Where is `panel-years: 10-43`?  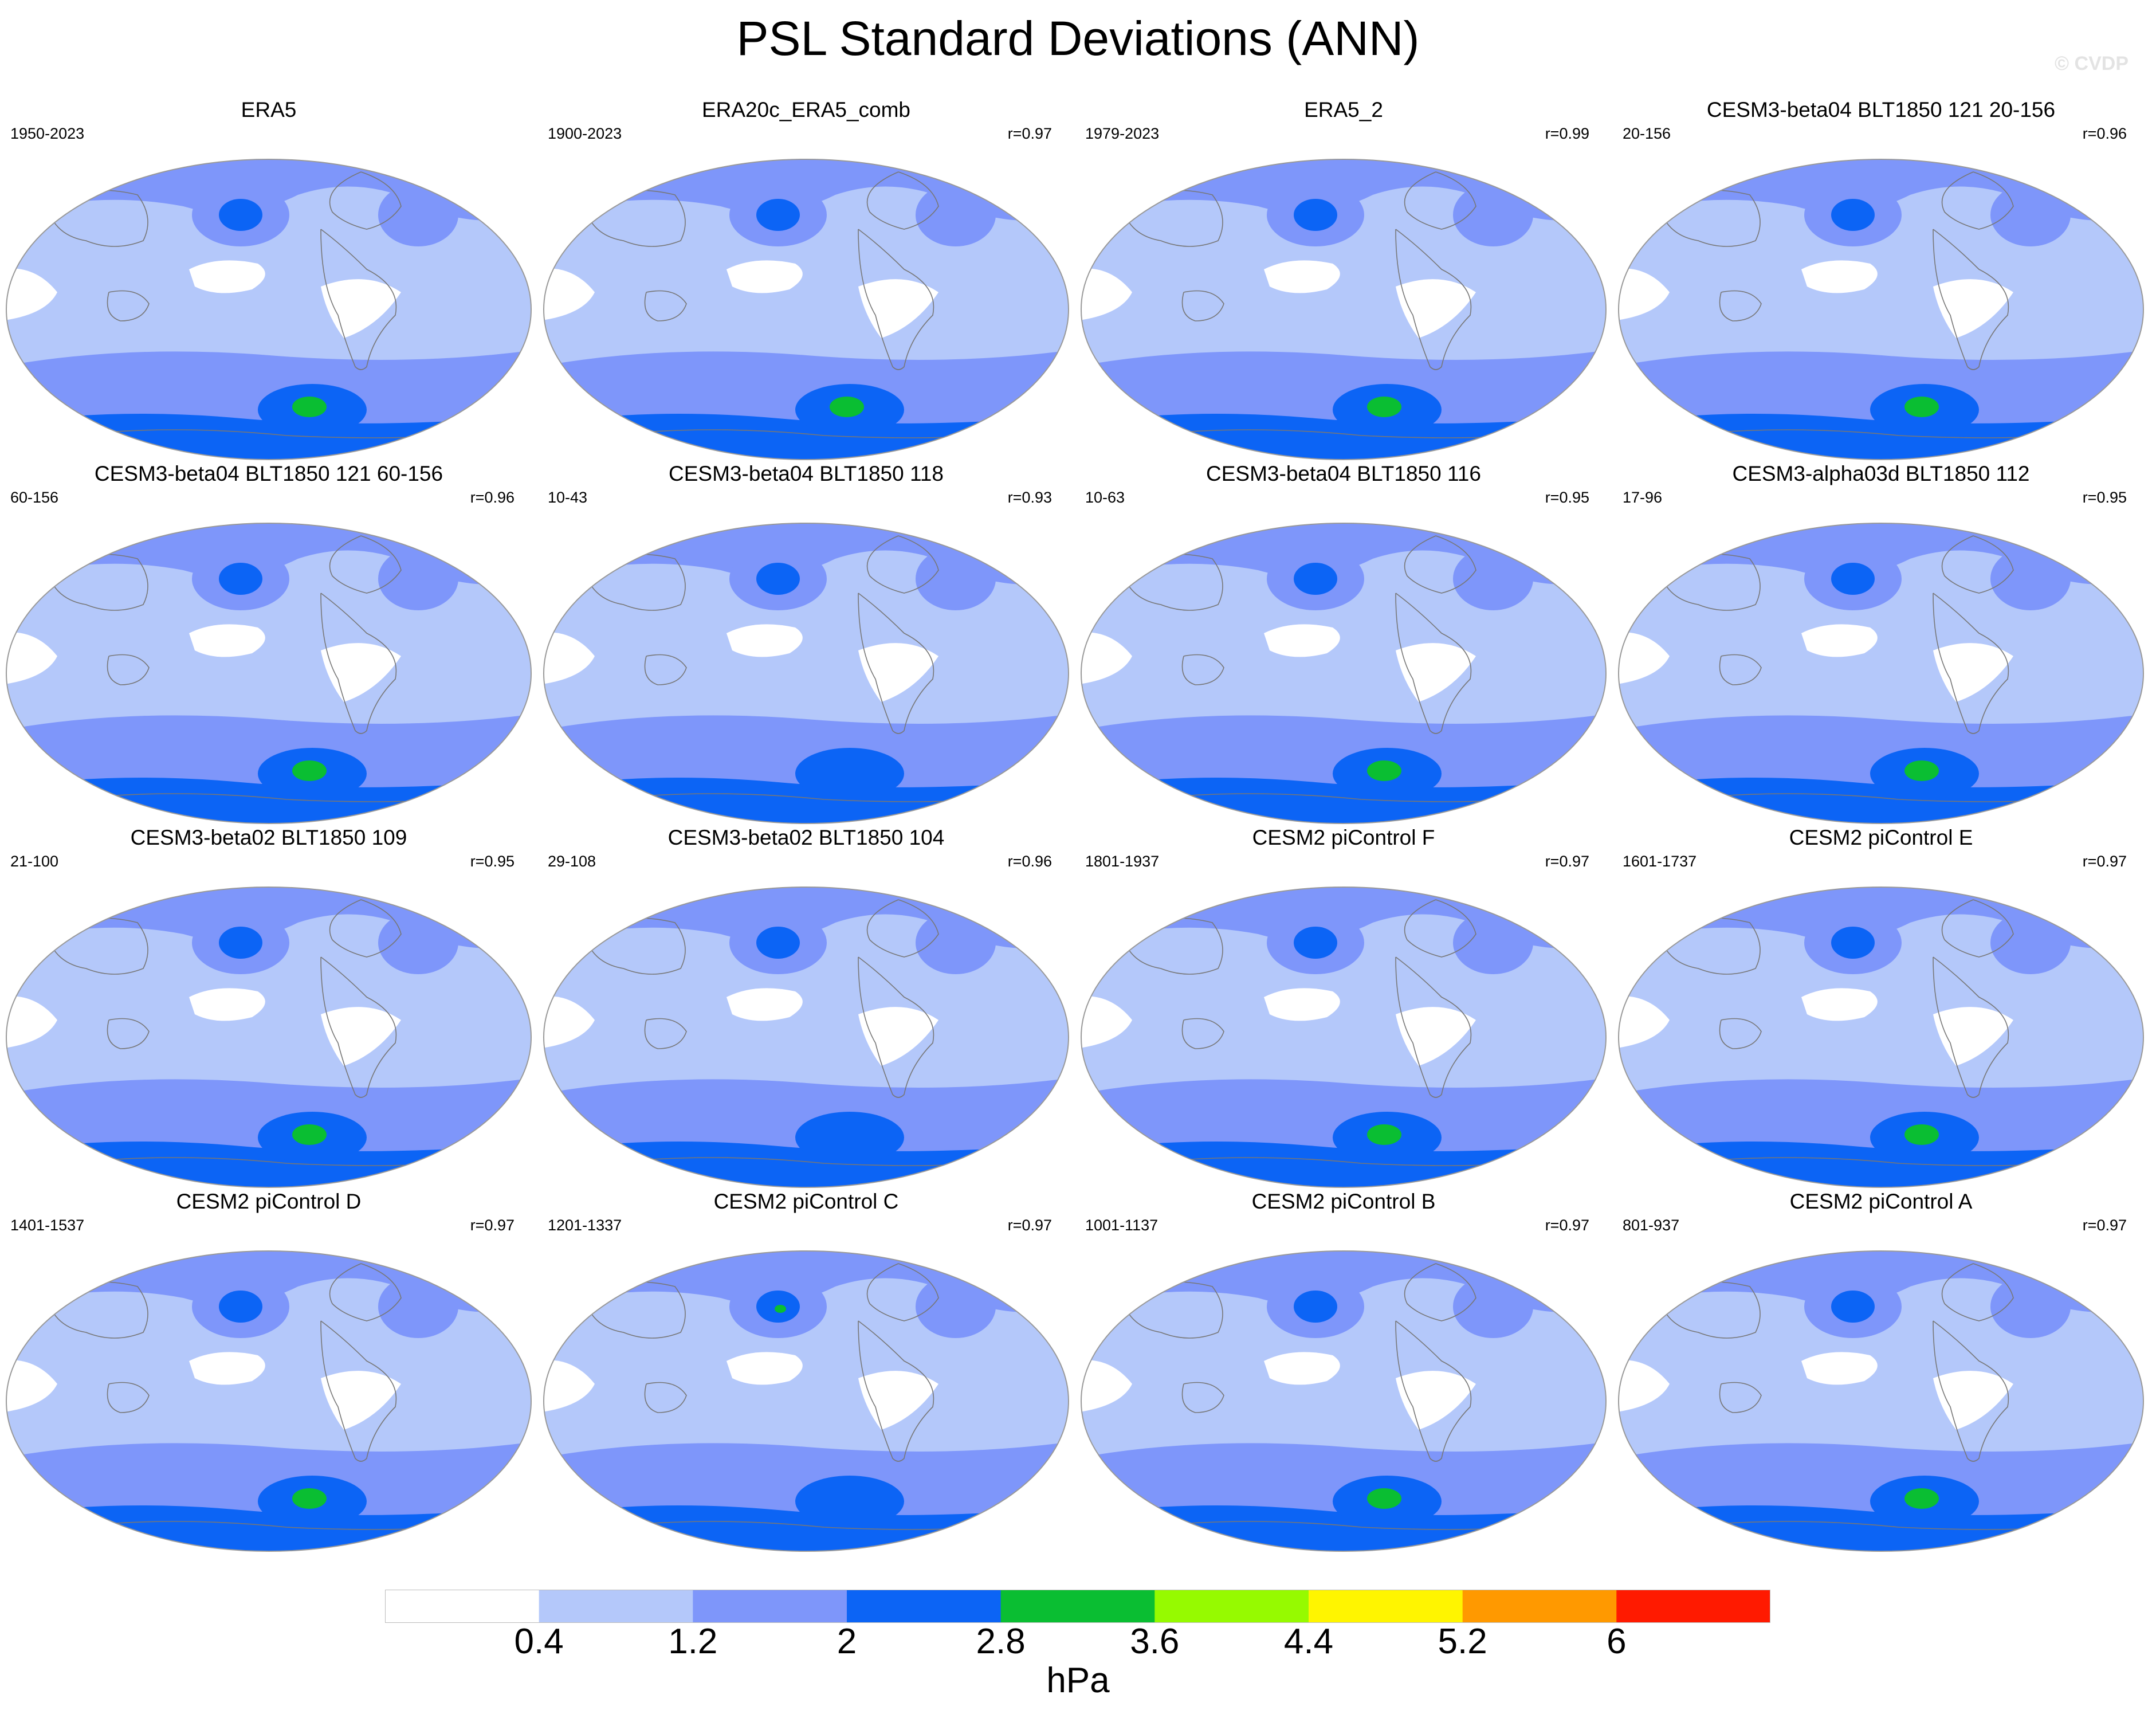 panel-years: 10-43 is located at coordinates (568, 497).